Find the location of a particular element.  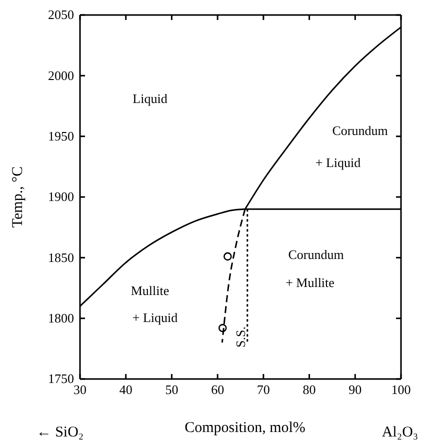

x-tick-label: 90 is located at coordinates (355, 390).